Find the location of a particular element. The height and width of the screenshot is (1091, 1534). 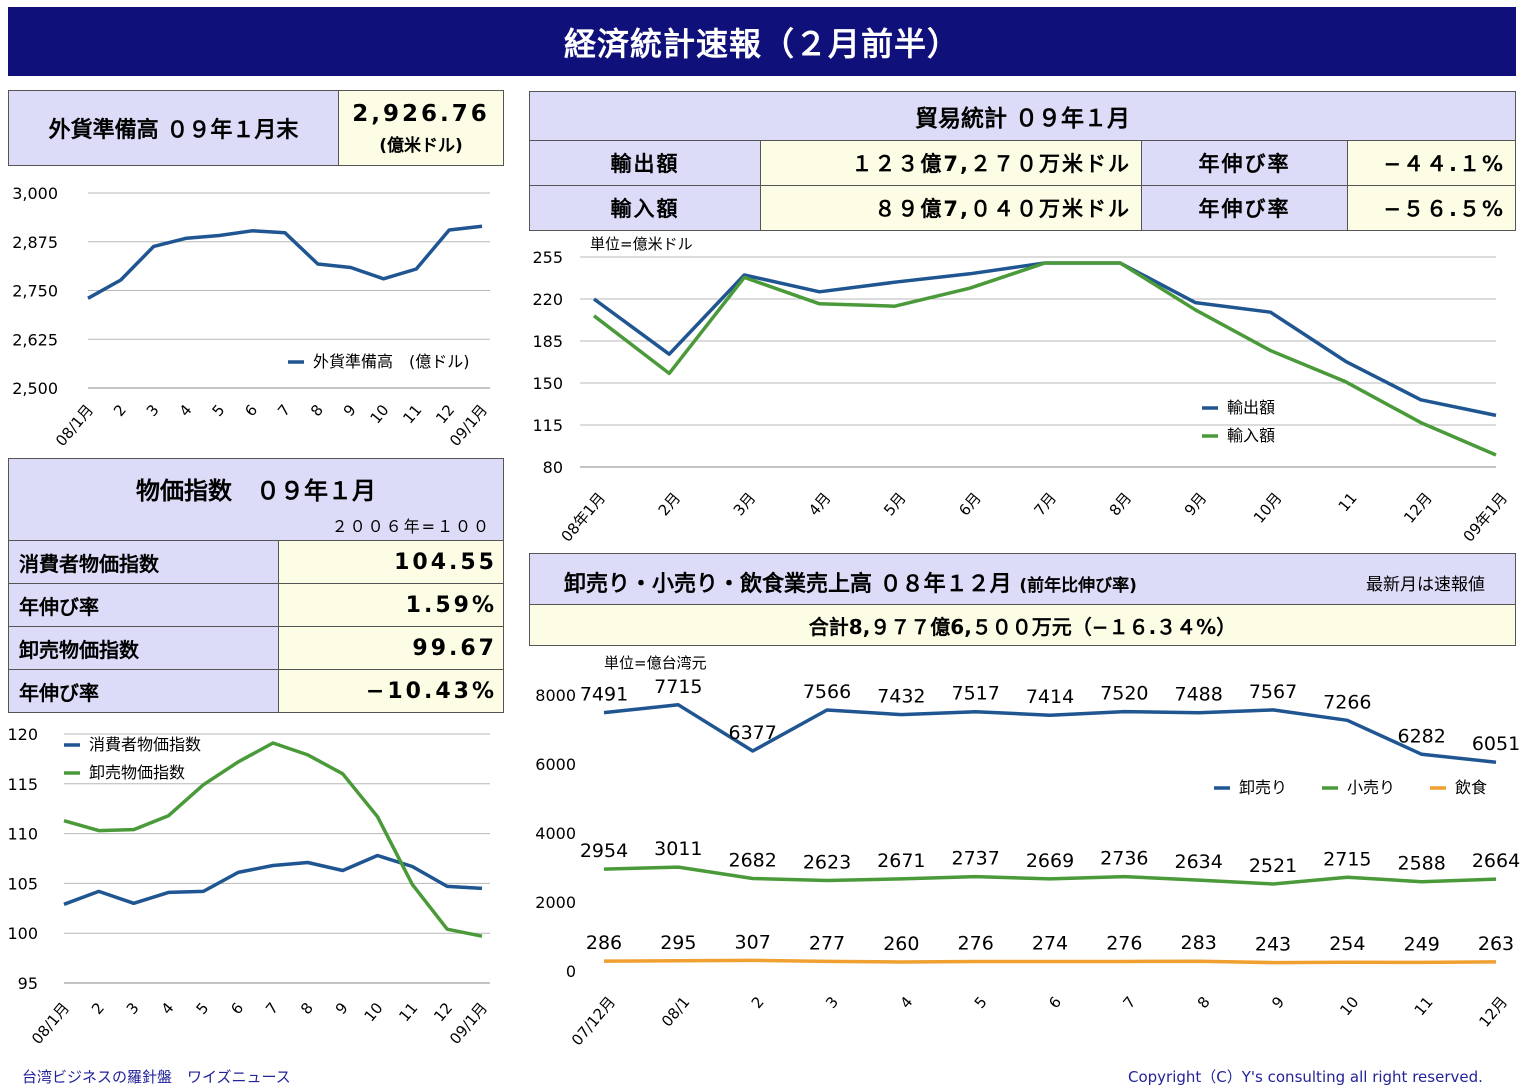

data-label: 243 is located at coordinates (1273, 945).